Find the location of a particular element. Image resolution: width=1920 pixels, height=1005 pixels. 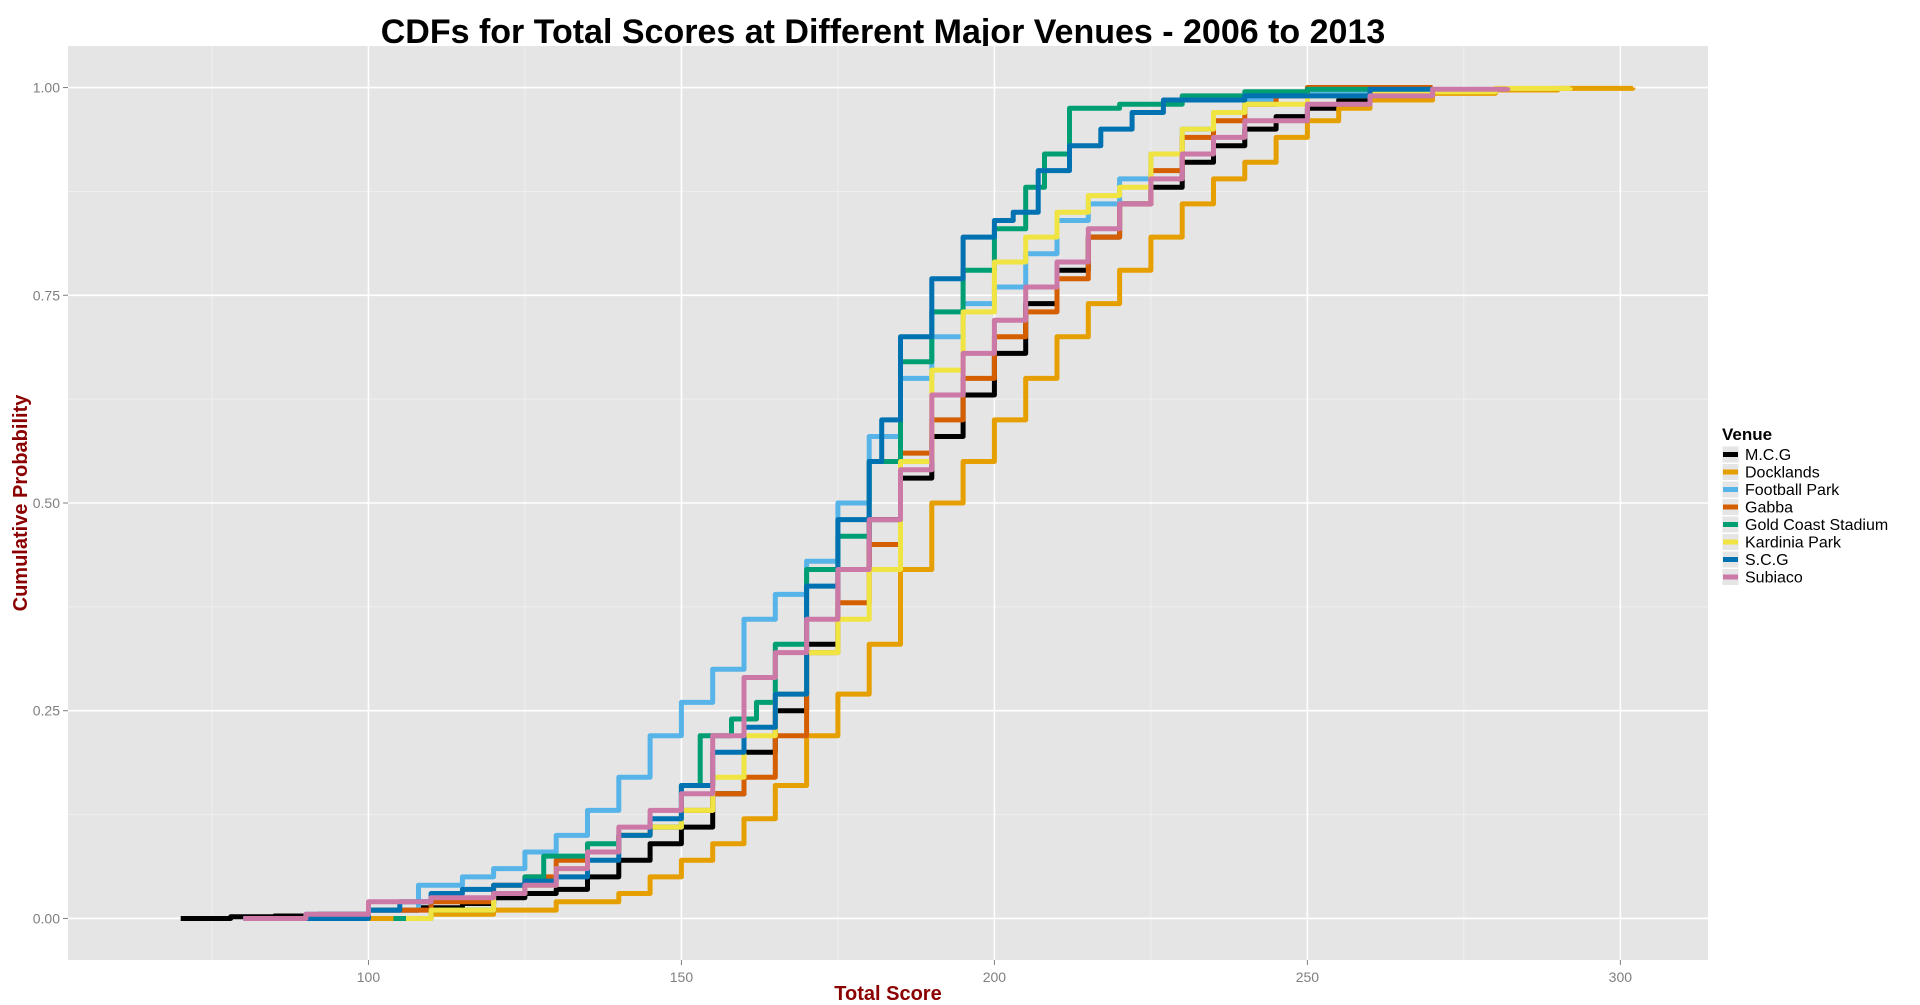

legend-label: Subiaco is located at coordinates (1774, 578).